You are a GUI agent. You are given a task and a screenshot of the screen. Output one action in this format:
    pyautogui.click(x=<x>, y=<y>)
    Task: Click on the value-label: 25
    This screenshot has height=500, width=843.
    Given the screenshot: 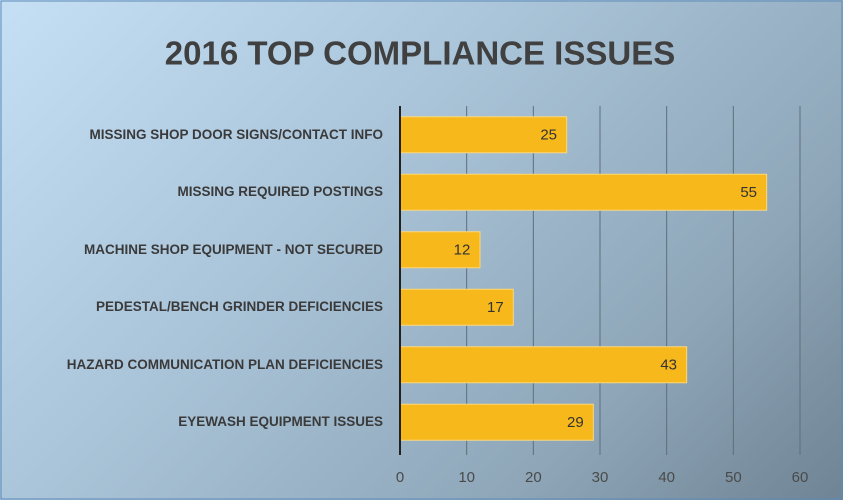 What is the action you would take?
    pyautogui.click(x=548, y=135)
    